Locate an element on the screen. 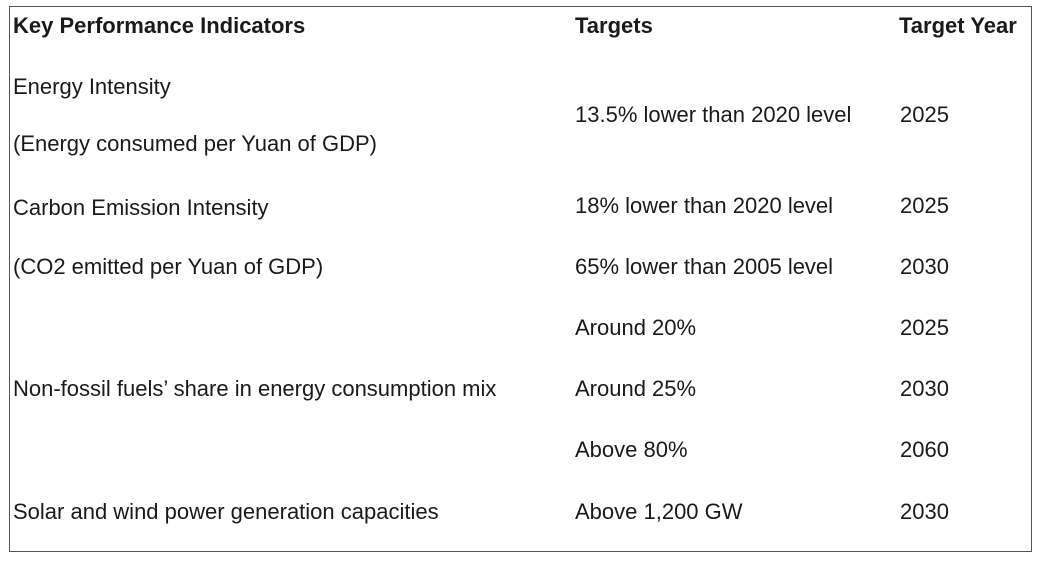  target-solar-wind: Above 1,200 GW is located at coordinates (659, 511).